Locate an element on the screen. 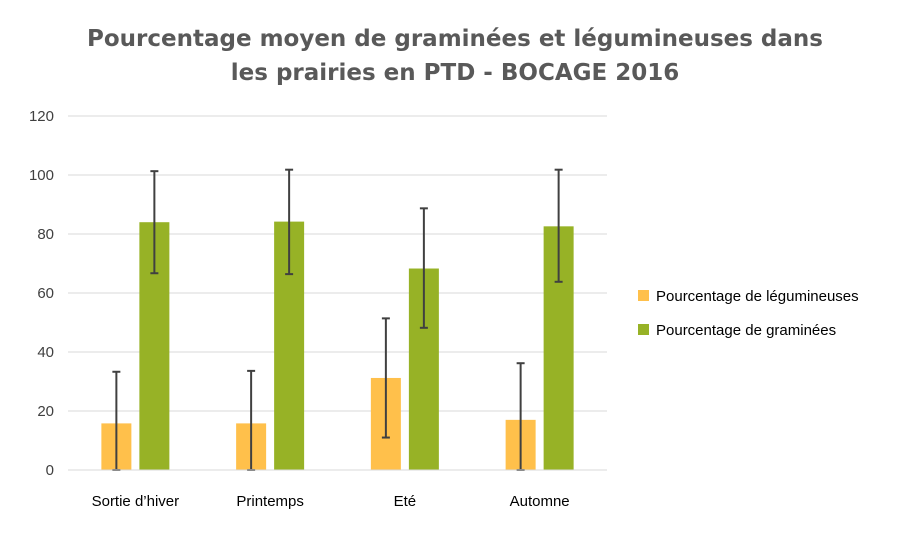  x-axis: Sortie d’hiver Printemps Eté Automne is located at coordinates (337, 489).